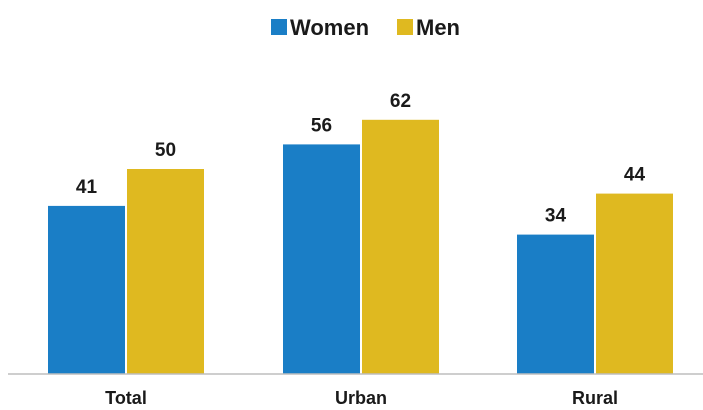 The height and width of the screenshot is (410, 703). Describe the element at coordinates (86, 289) in the screenshot. I see `bar-women-total` at that location.